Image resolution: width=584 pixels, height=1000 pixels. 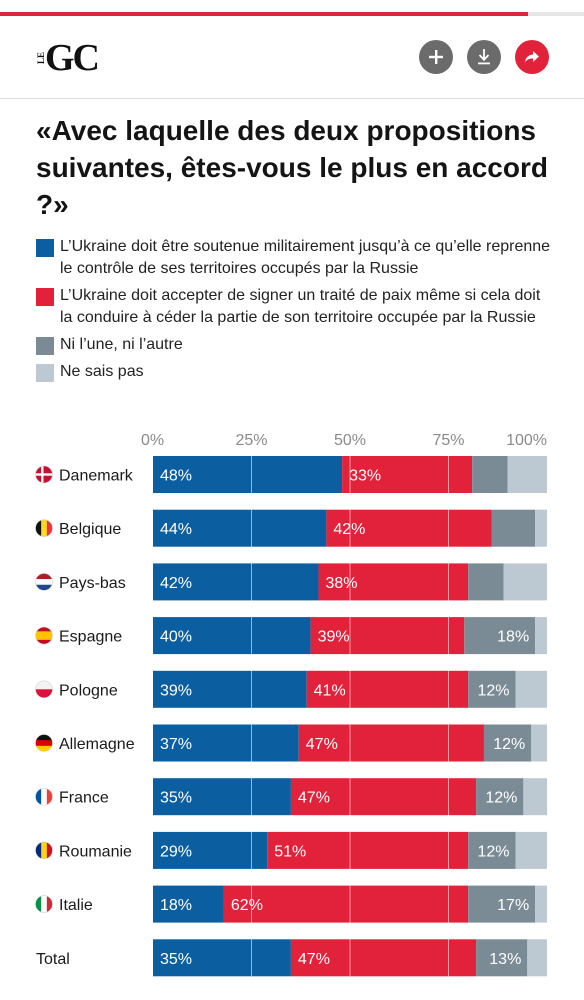 I want to click on category-label: Allemagne, so click(x=97, y=744).